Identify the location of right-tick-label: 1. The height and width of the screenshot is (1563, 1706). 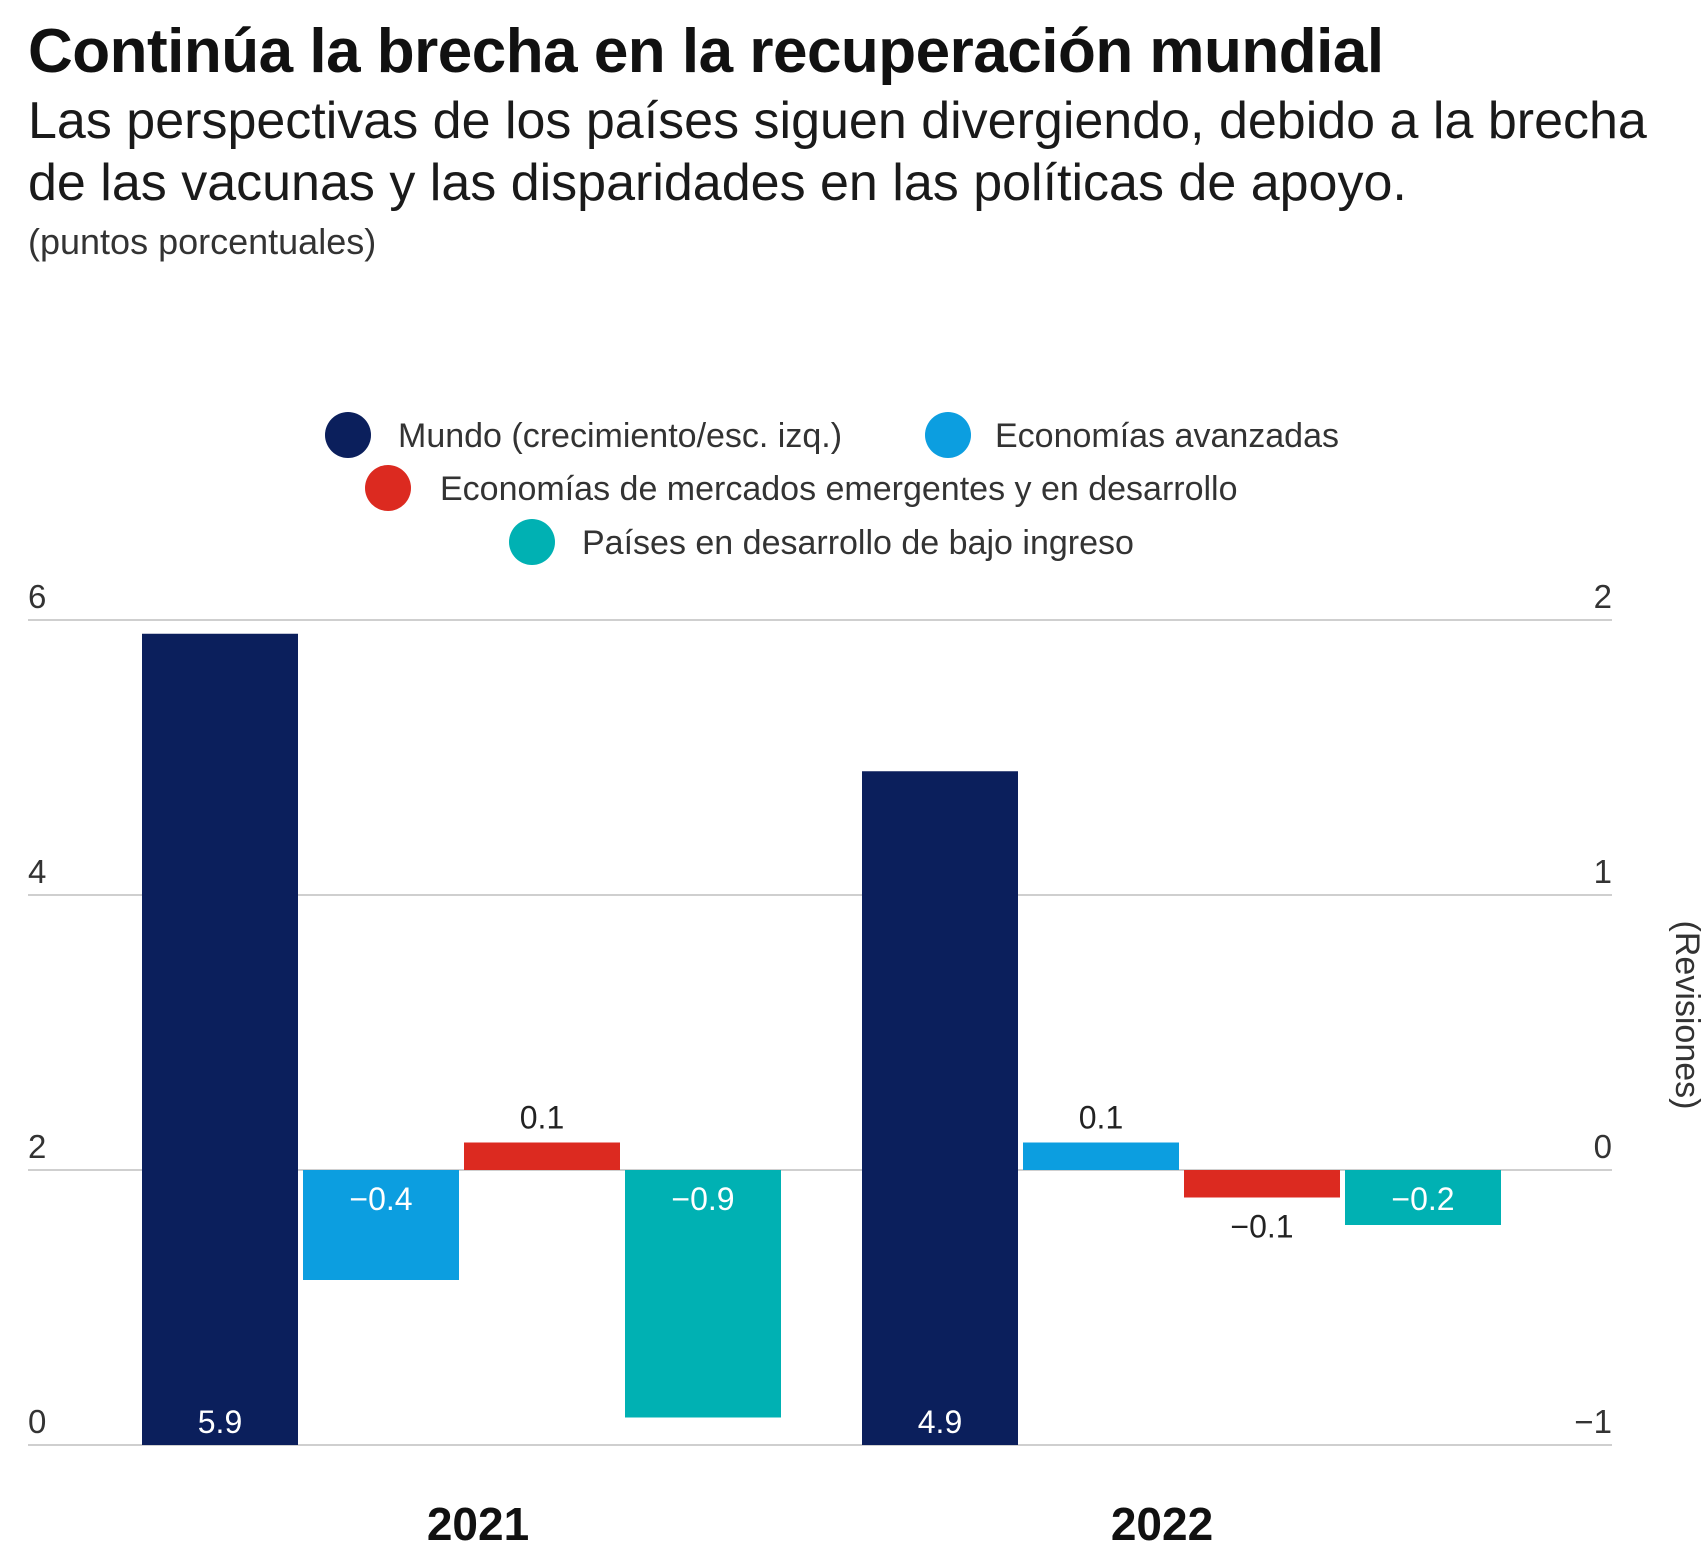
(1603, 871).